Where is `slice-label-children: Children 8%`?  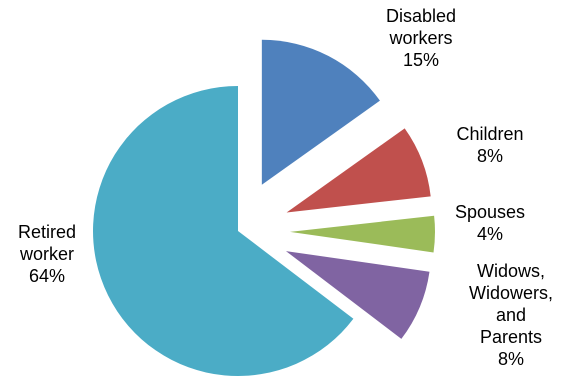 slice-label-children: Children 8% is located at coordinates (489, 145).